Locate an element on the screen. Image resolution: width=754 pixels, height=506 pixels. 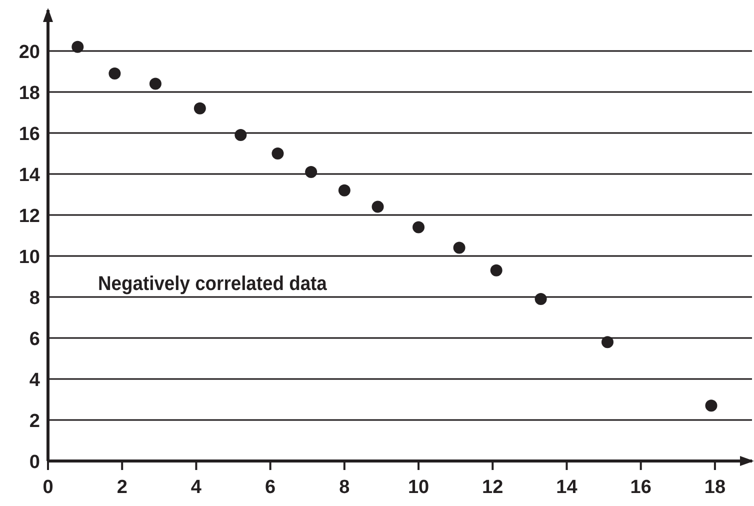
y-tick-label: 10 is located at coordinates (29, 257).